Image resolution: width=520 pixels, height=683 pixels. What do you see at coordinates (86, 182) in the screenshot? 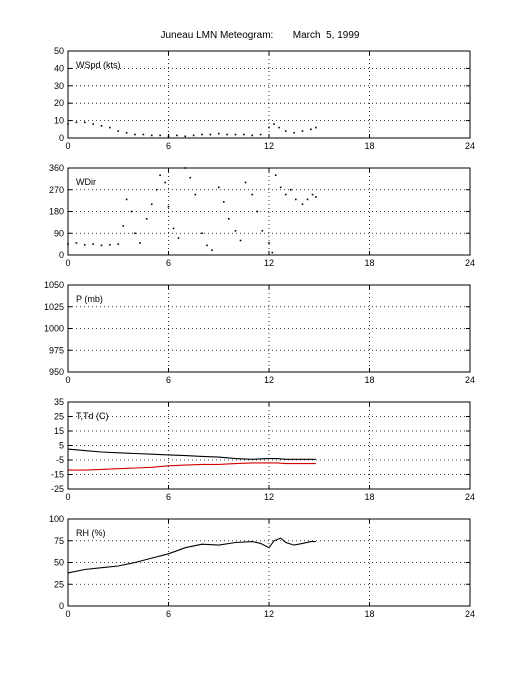
I see `panel-label: WDir` at bounding box center [86, 182].